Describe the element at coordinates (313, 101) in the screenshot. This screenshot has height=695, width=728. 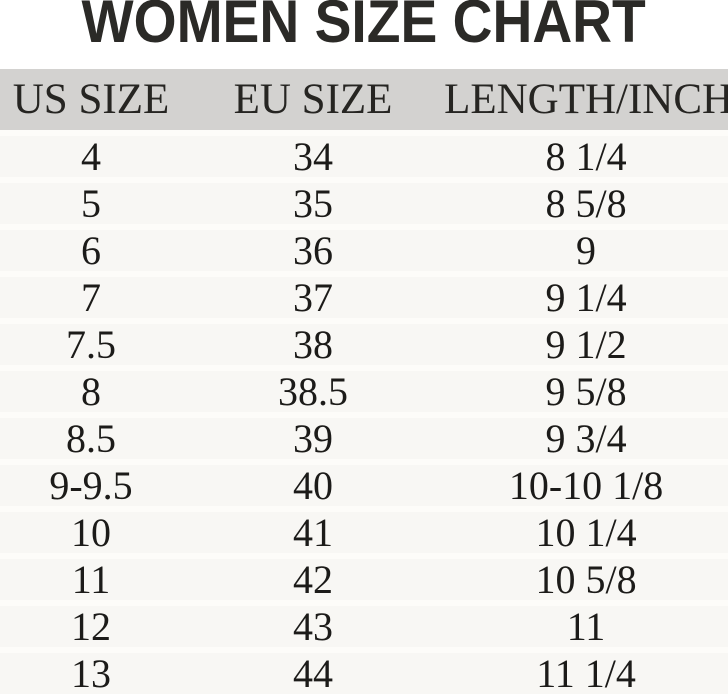
I see `column-header-eu-size: EU SIZE` at that location.